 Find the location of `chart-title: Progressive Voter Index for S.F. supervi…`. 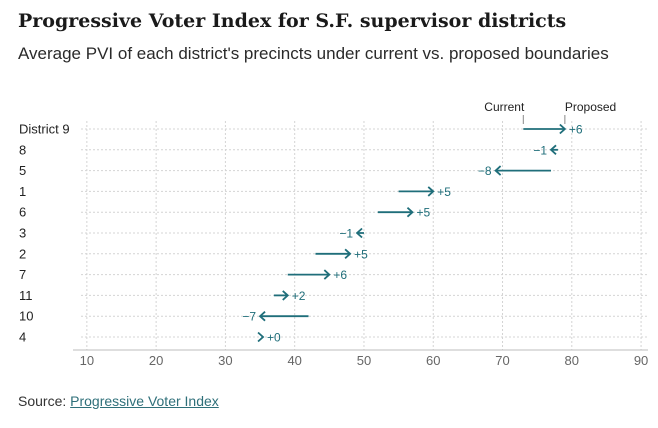

chart-title: Progressive Voter Index for S.F. supervi… is located at coordinates (292, 21).